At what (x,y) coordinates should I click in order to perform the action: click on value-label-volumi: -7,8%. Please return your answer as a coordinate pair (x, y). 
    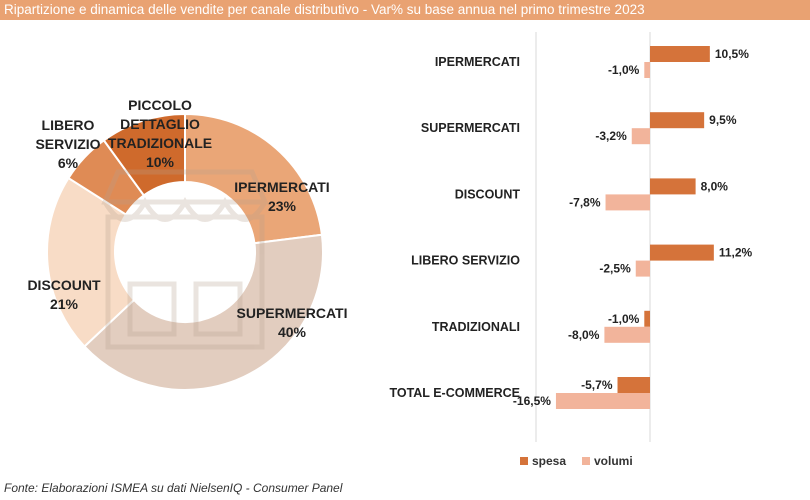
    Looking at the image, I should click on (585, 202).